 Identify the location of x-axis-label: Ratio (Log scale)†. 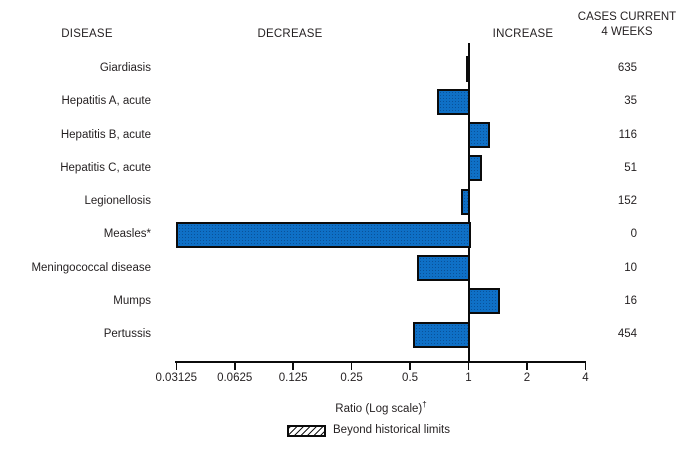
(381, 407).